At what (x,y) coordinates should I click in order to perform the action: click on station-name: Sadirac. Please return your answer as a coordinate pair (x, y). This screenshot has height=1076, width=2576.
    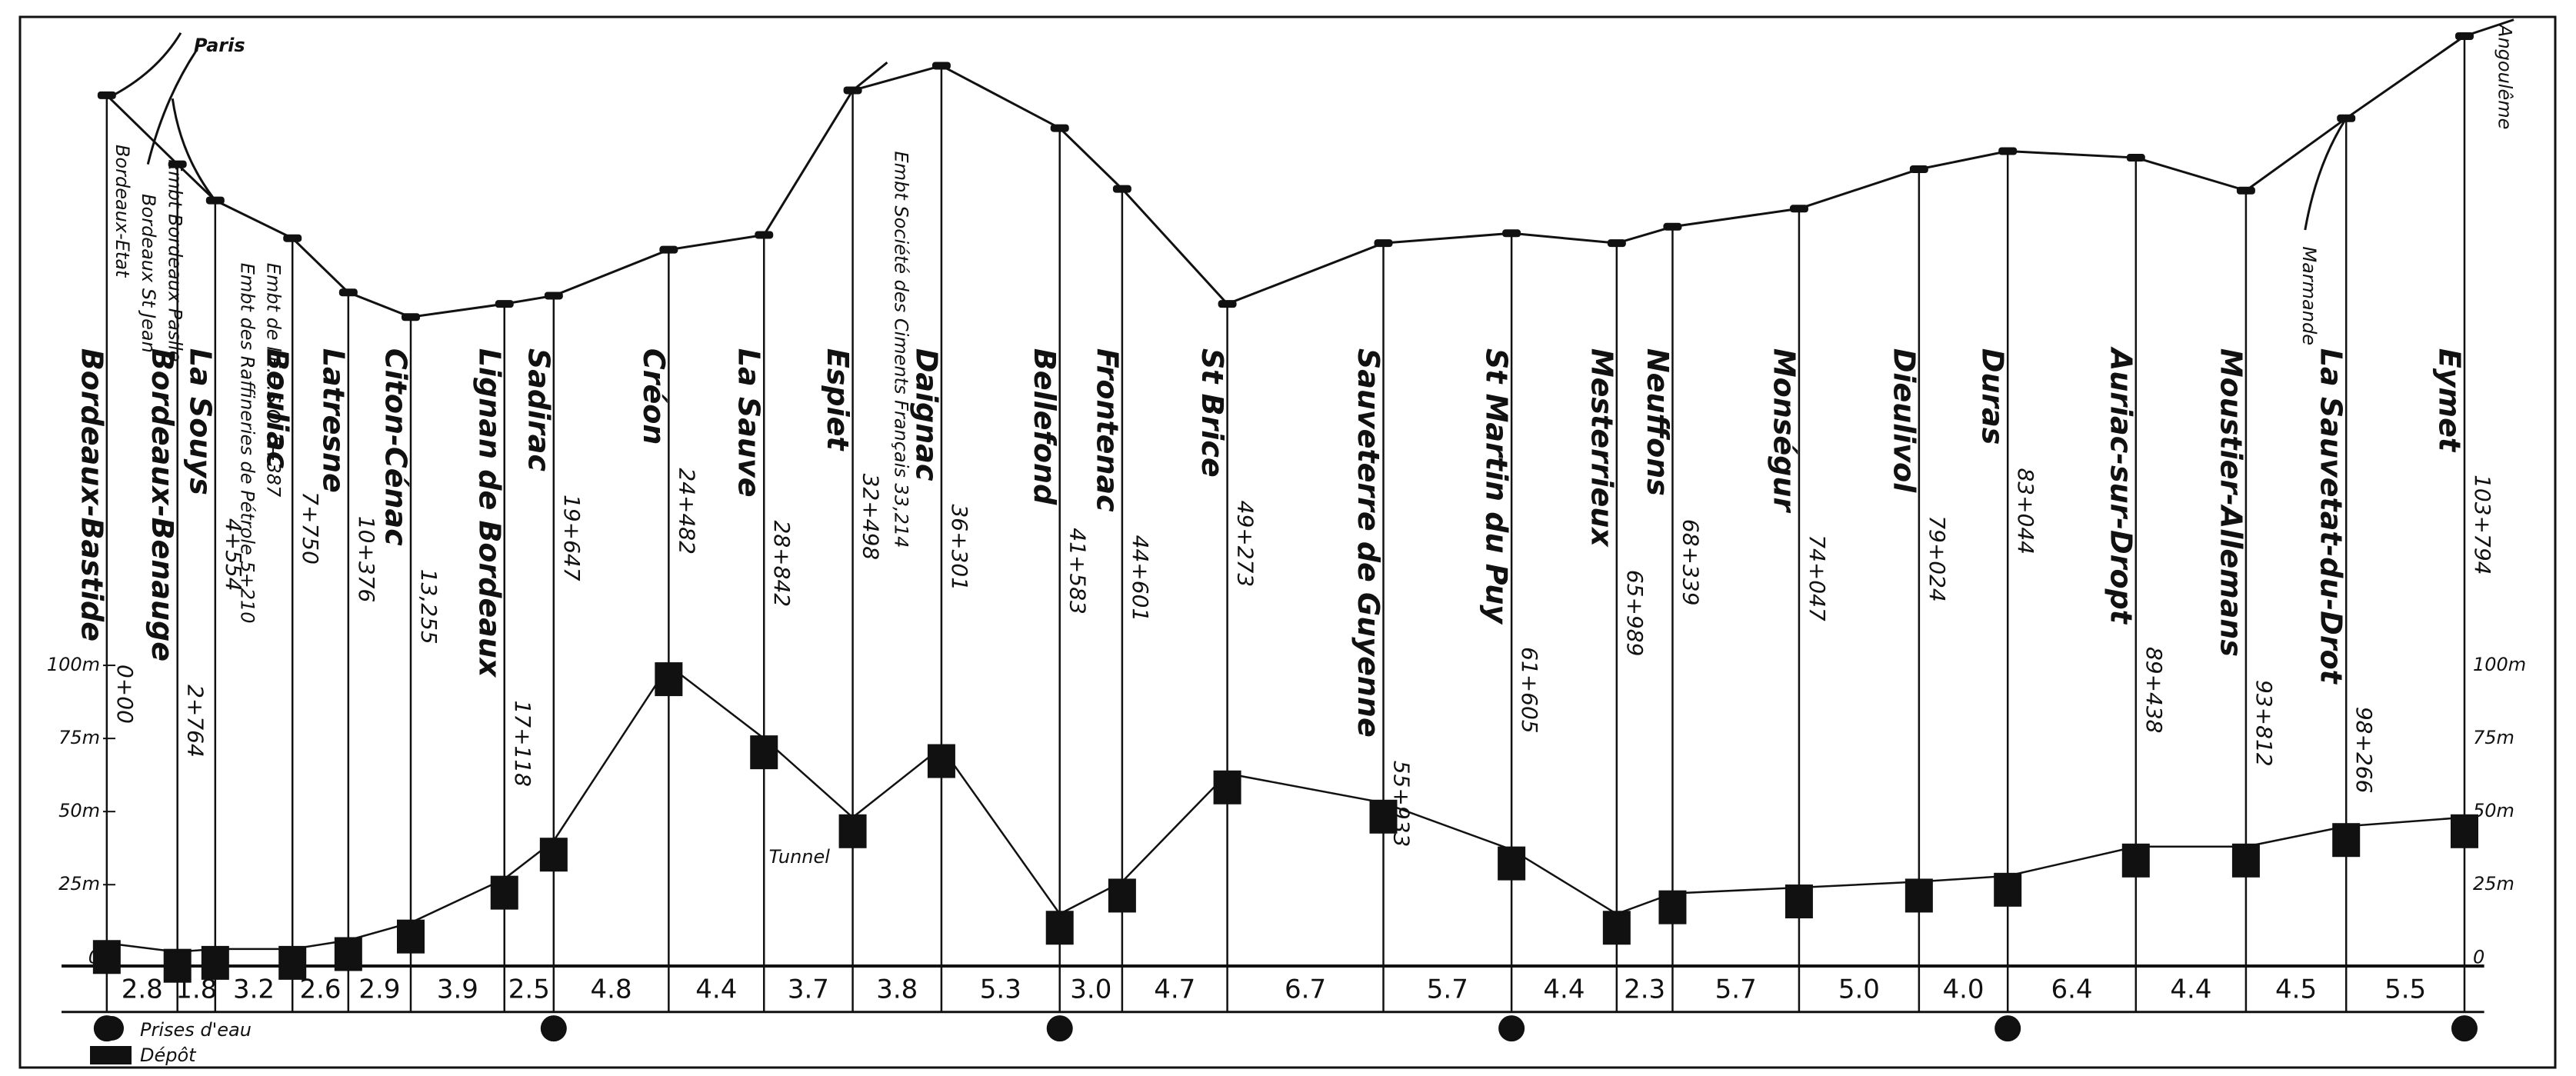
    Looking at the image, I should click on (538, 410).